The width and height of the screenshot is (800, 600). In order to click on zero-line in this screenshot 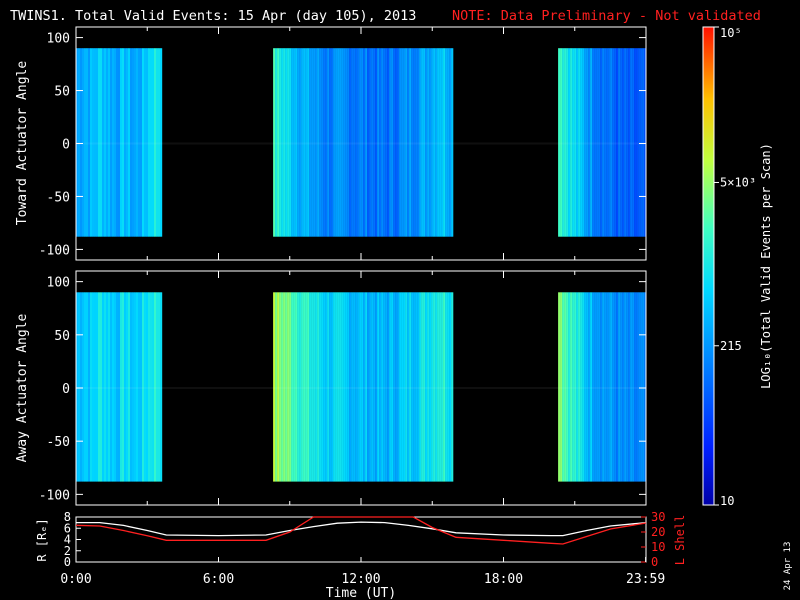, I will do `click(361, 143)`.